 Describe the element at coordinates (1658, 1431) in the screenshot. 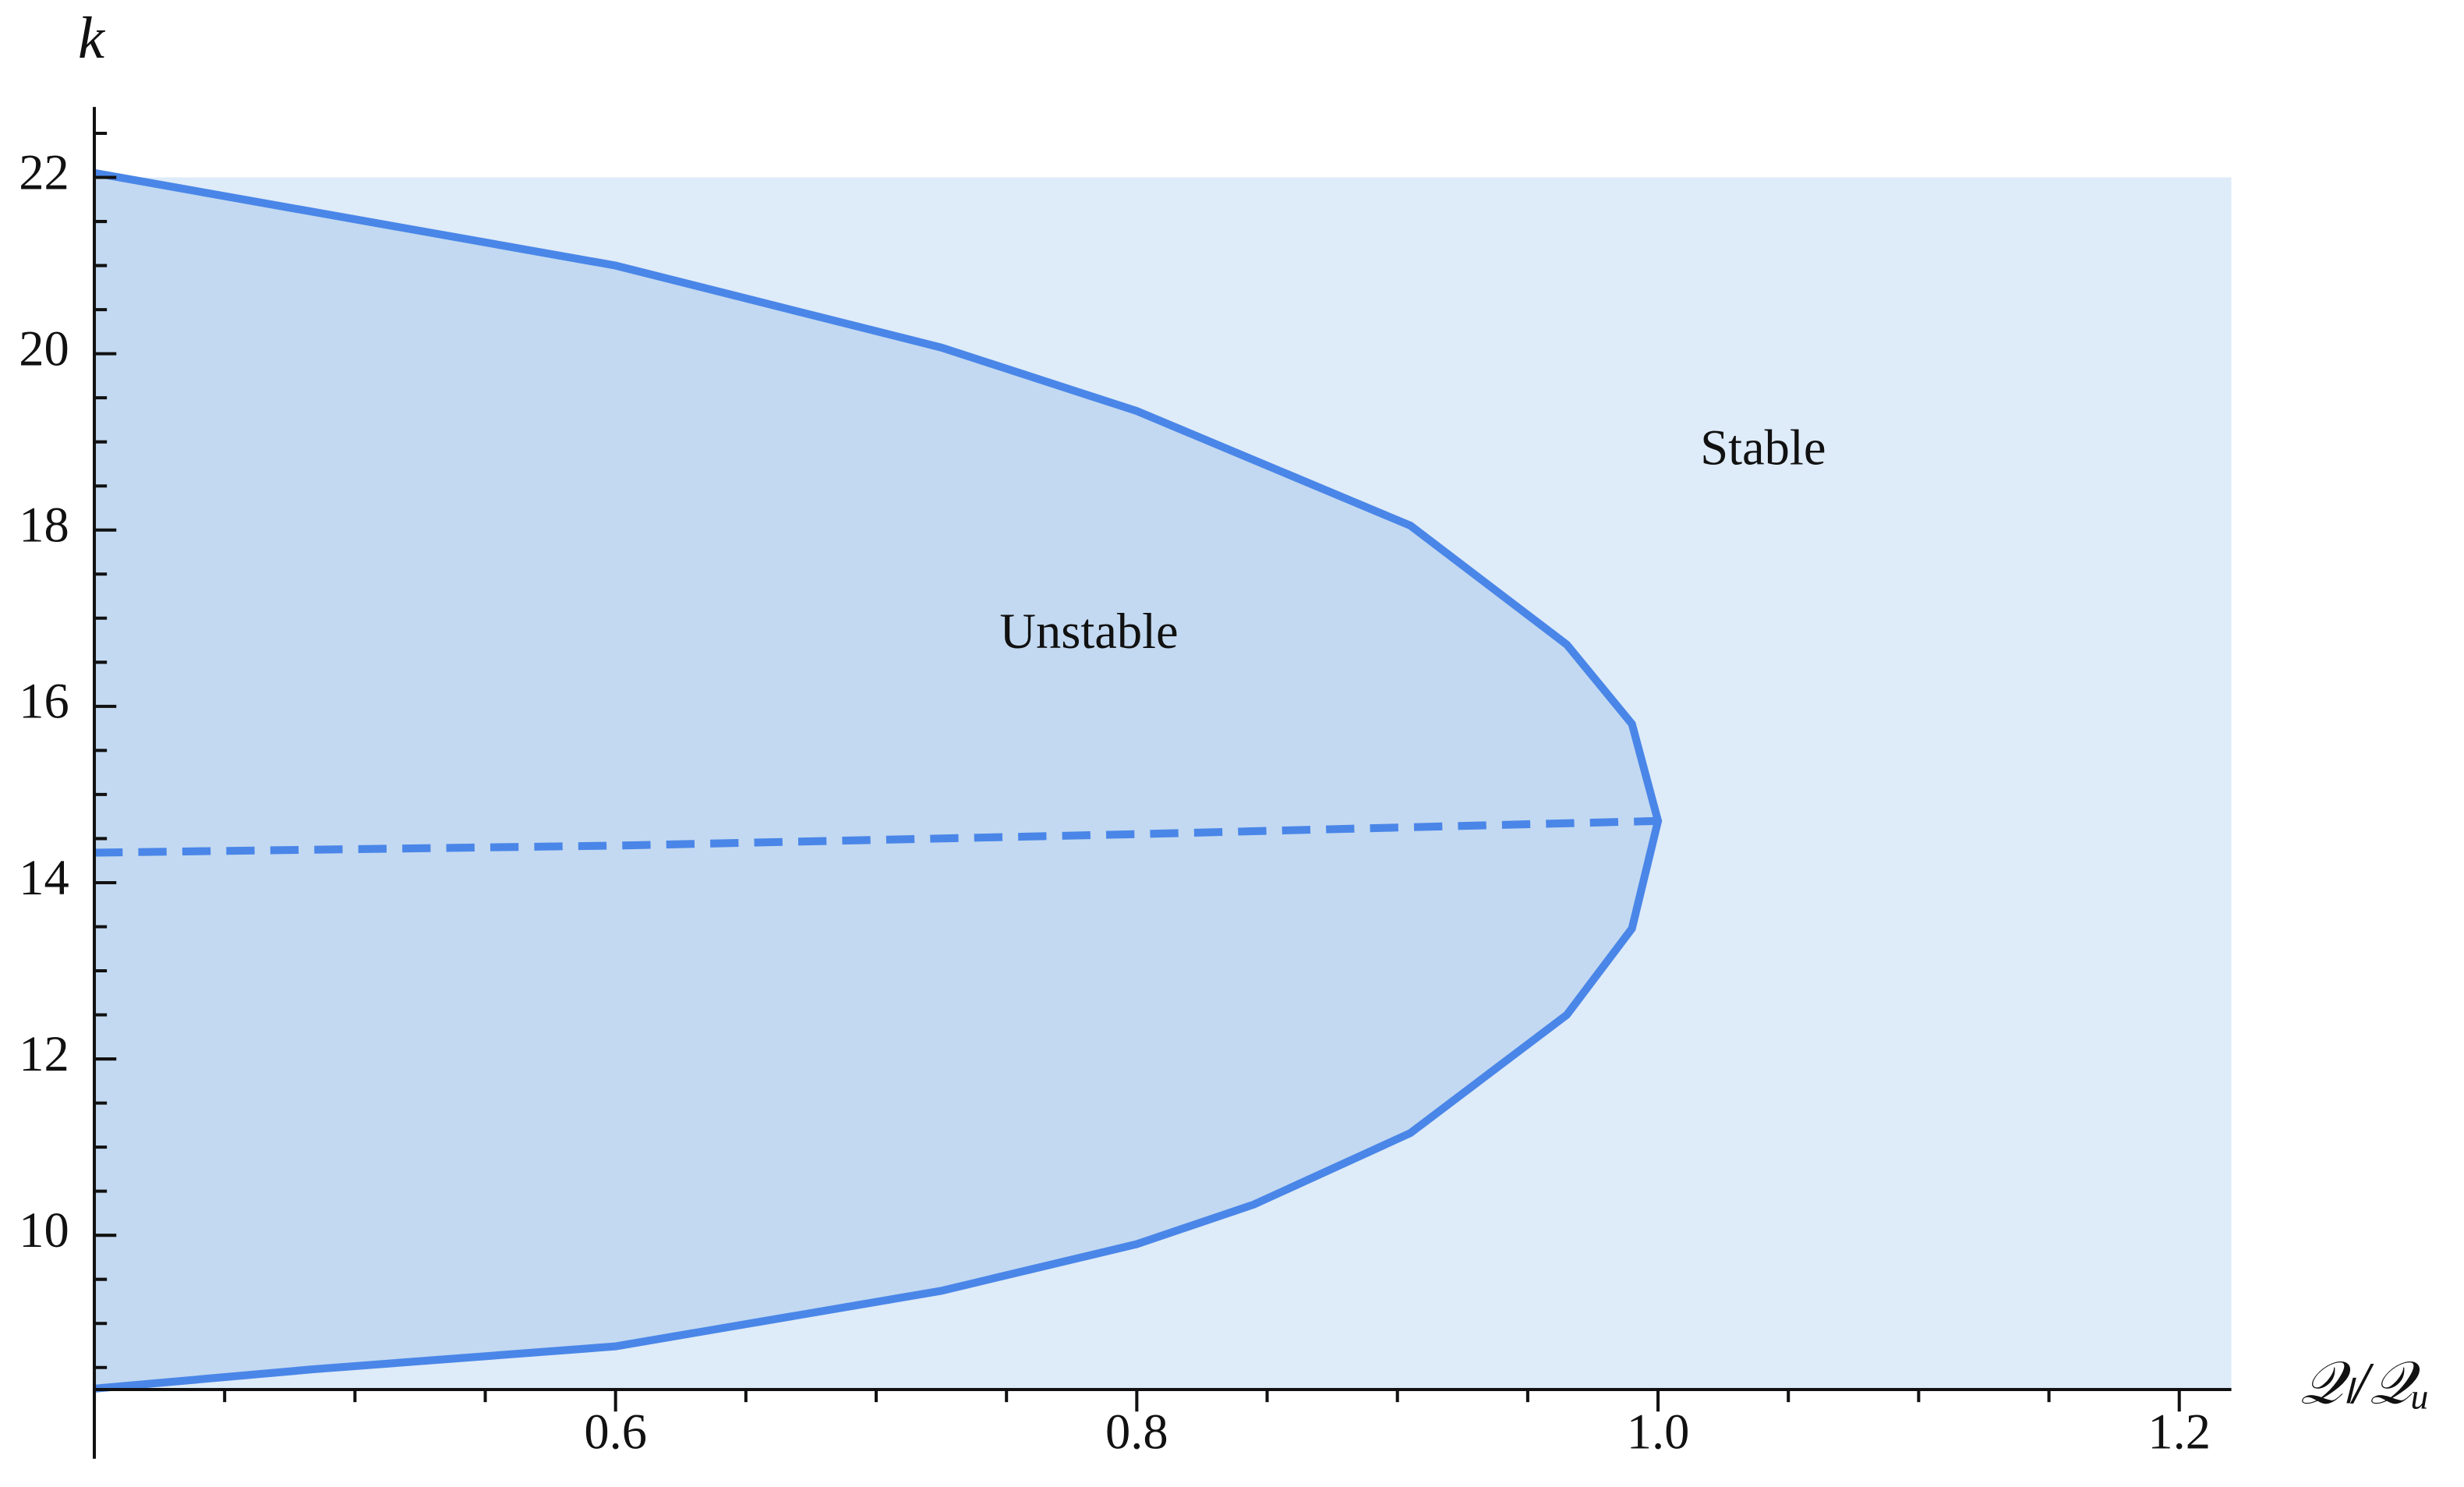

I see `x-tick-label: 1.0` at that location.